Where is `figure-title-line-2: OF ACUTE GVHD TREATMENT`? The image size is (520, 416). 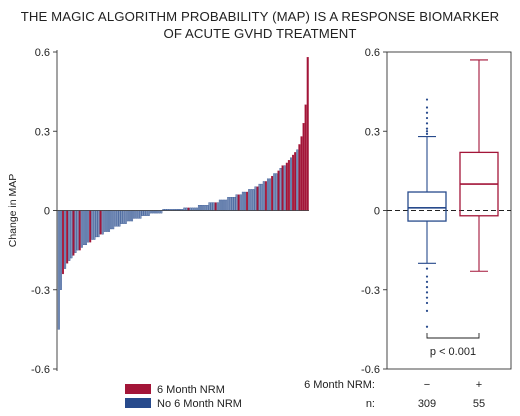 figure-title-line-2: OF ACUTE GVHD TREATMENT is located at coordinates (260, 33).